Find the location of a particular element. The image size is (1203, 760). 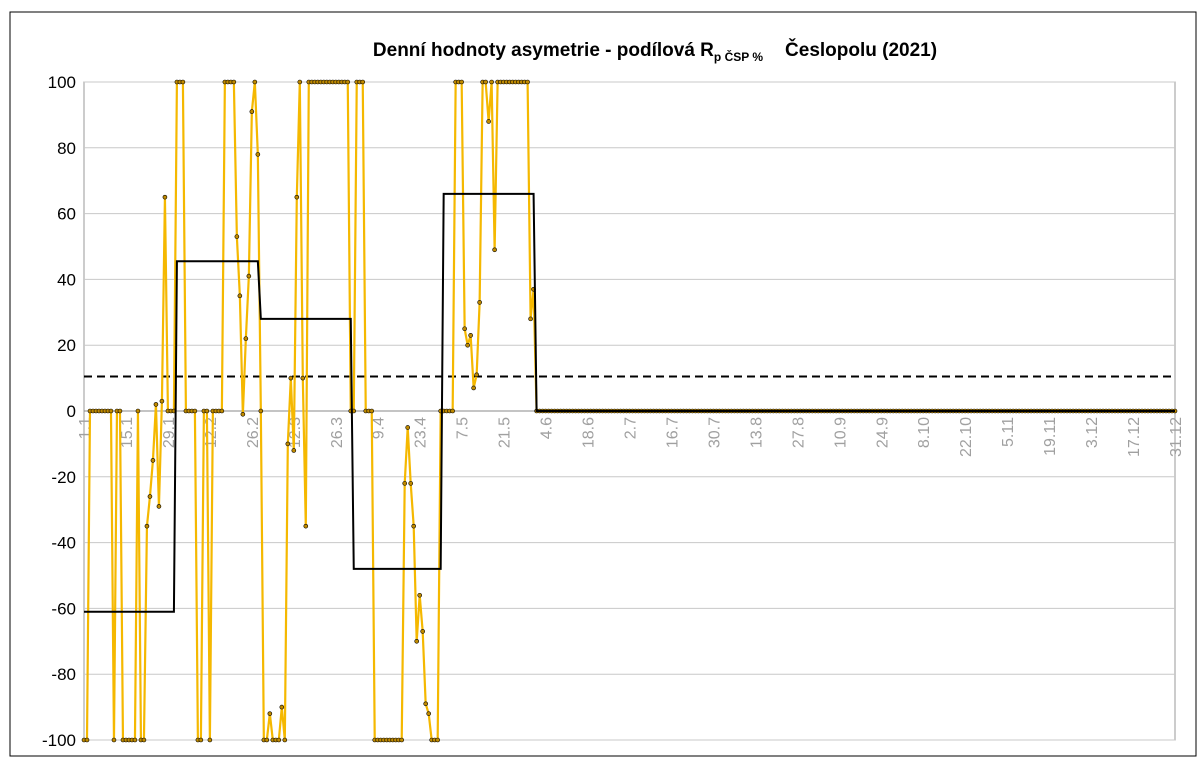

x-tick-label: 30.7 is located at coordinates (714, 432).